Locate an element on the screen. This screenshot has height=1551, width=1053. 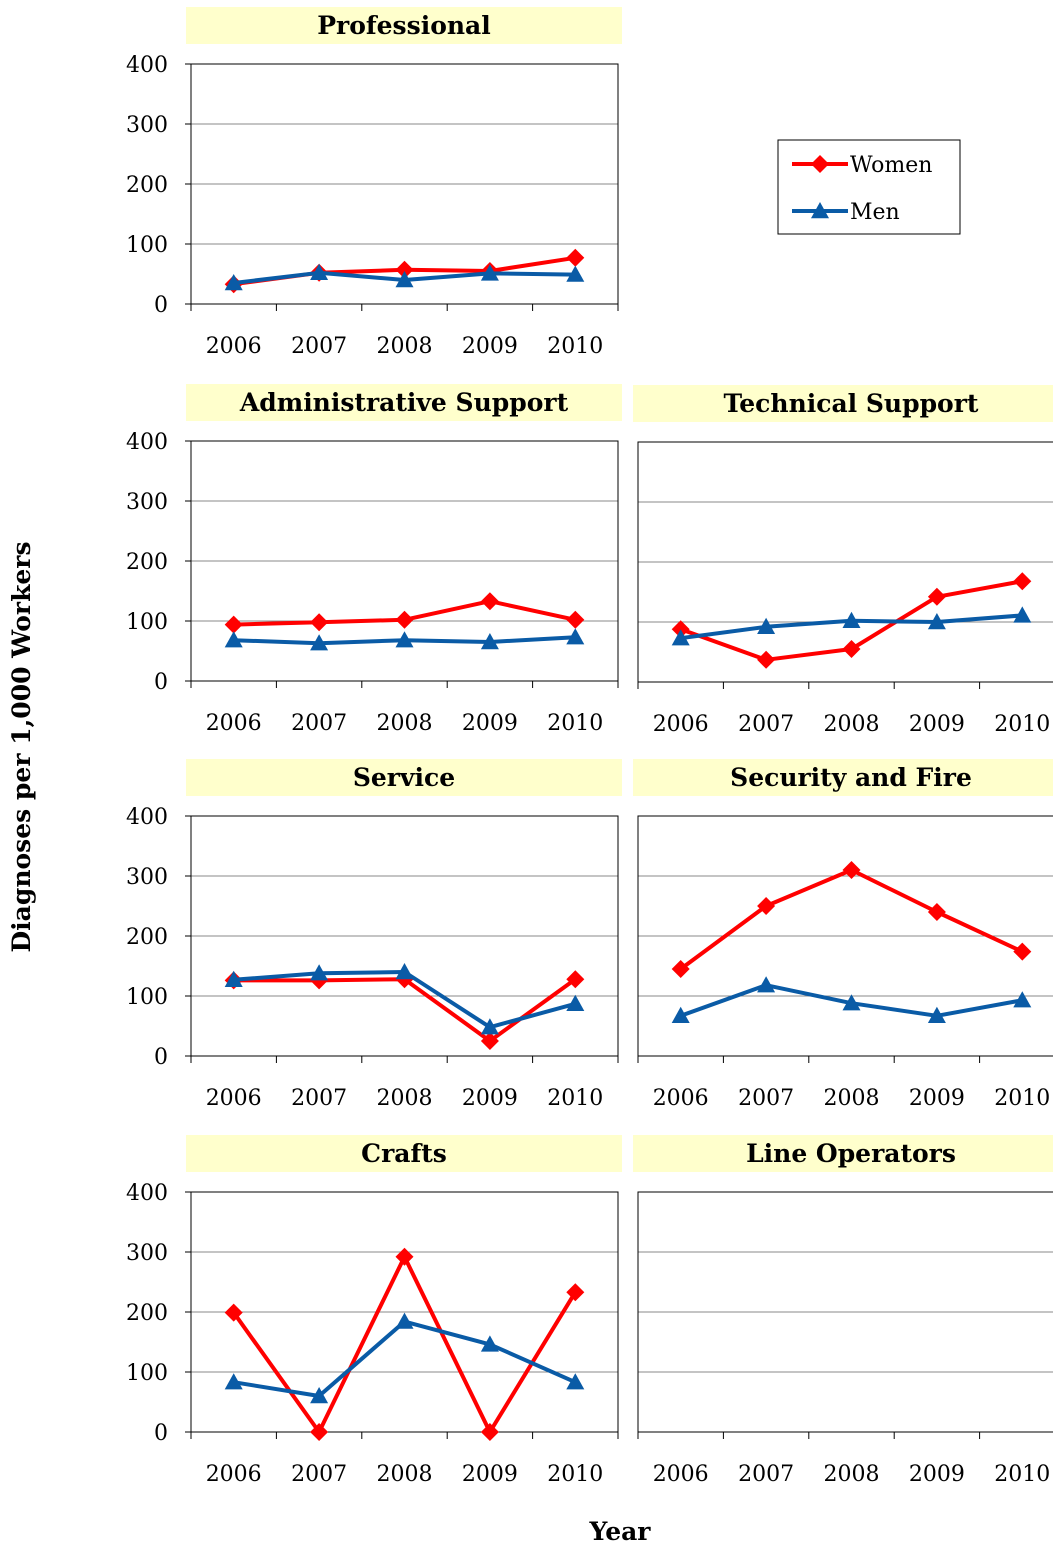
legend: Women Men is located at coordinates (869, 187).